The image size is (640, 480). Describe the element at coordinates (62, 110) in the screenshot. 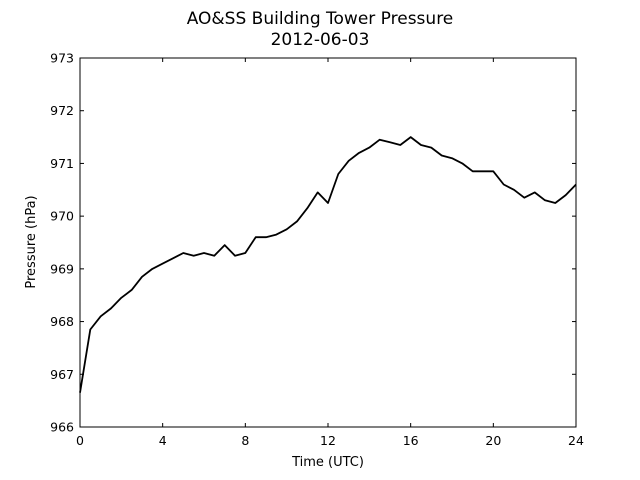

I see `y-tick-label: 972` at that location.